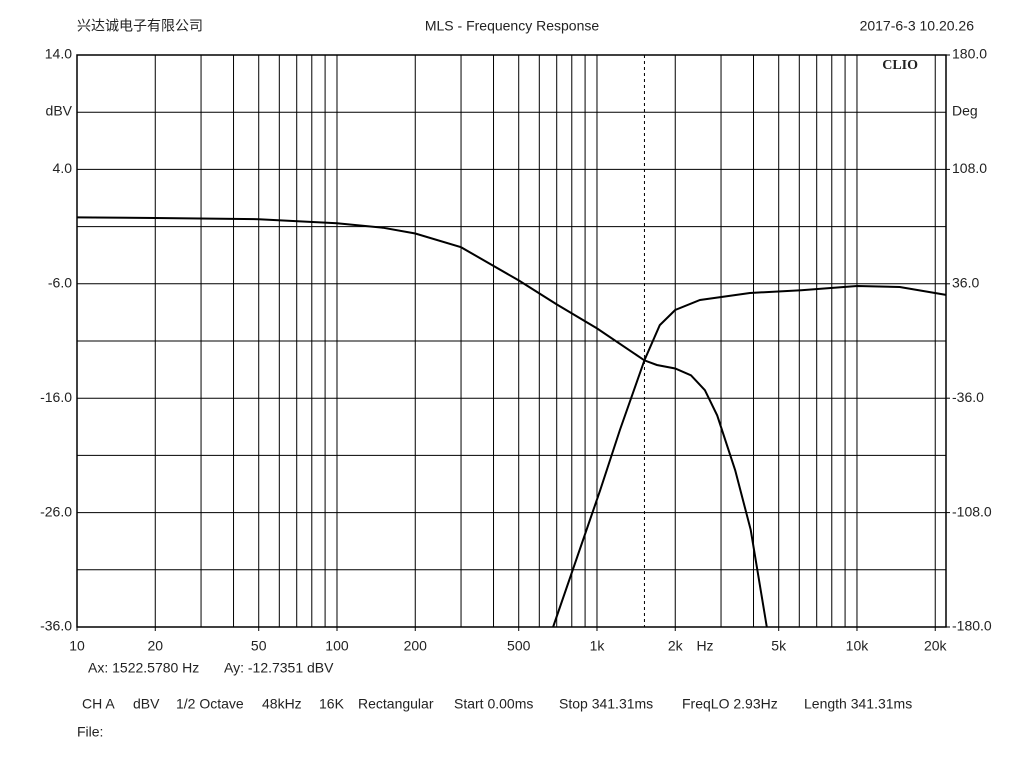 The height and width of the screenshot is (773, 1024). What do you see at coordinates (155, 646) in the screenshot?
I see `x-tick-label: 20` at bounding box center [155, 646].